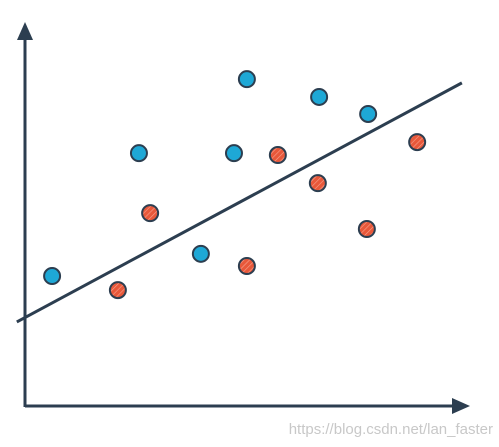  Describe the element at coordinates (391, 429) in the screenshot. I see `watermark: https://blog.csdn.net/lan_faster` at that location.